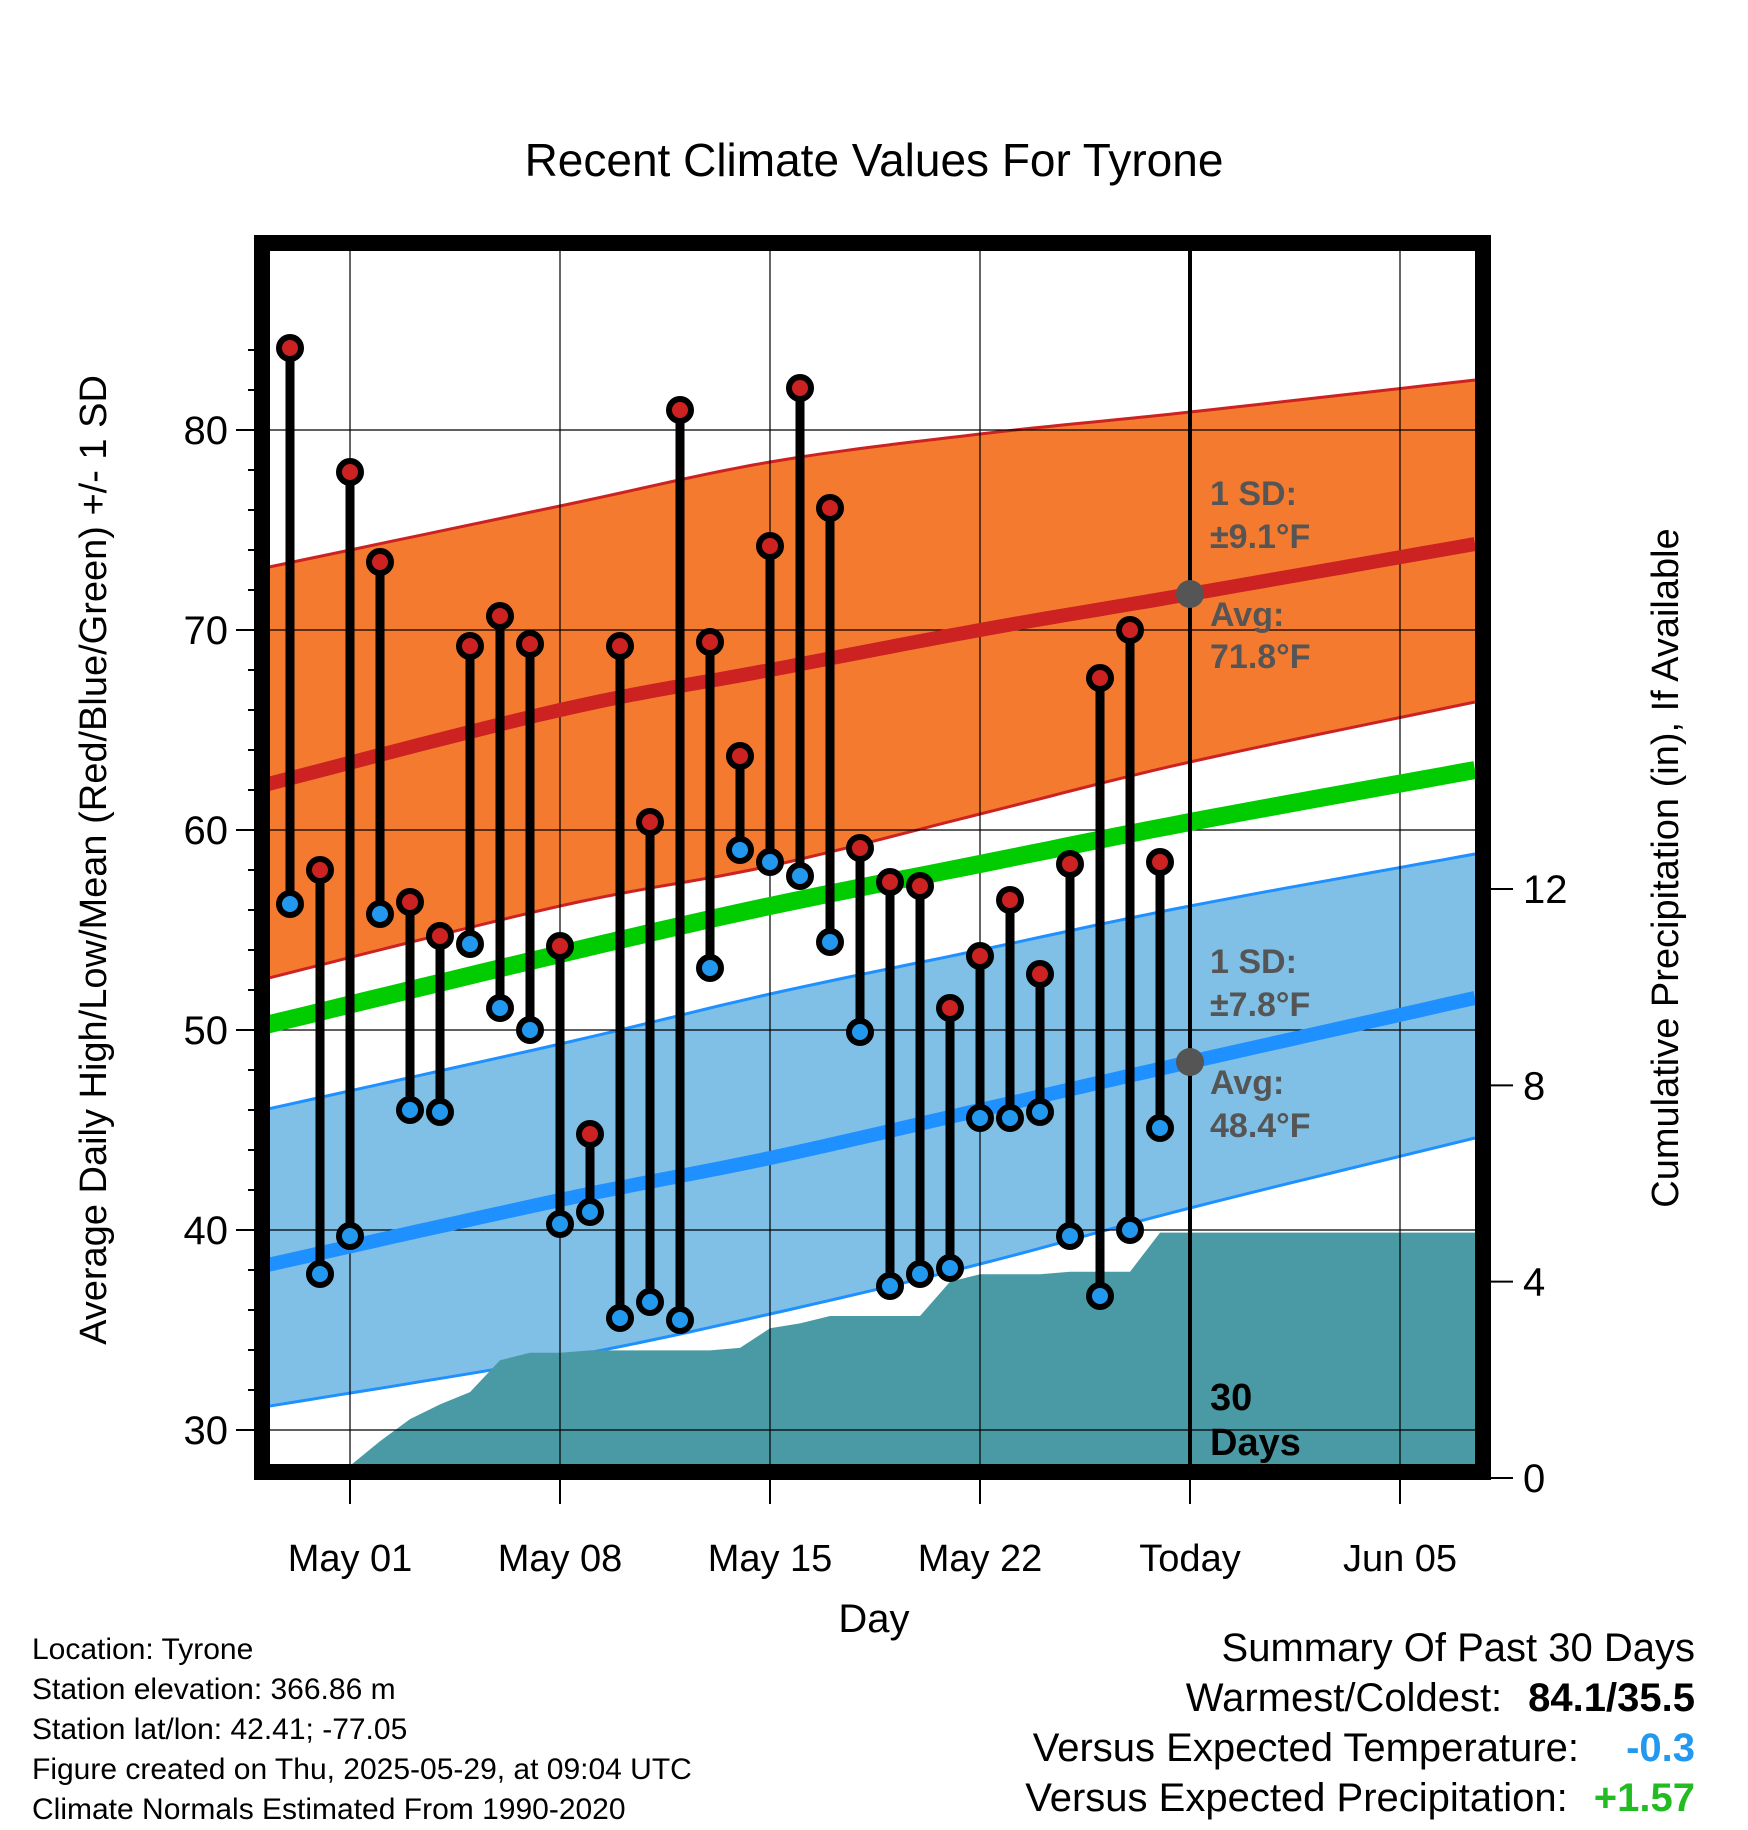 The height and width of the screenshot is (1830, 1748). Describe the element at coordinates (1660, 1748) in the screenshot. I see `temp-anomaly-value: -0.3` at that location.